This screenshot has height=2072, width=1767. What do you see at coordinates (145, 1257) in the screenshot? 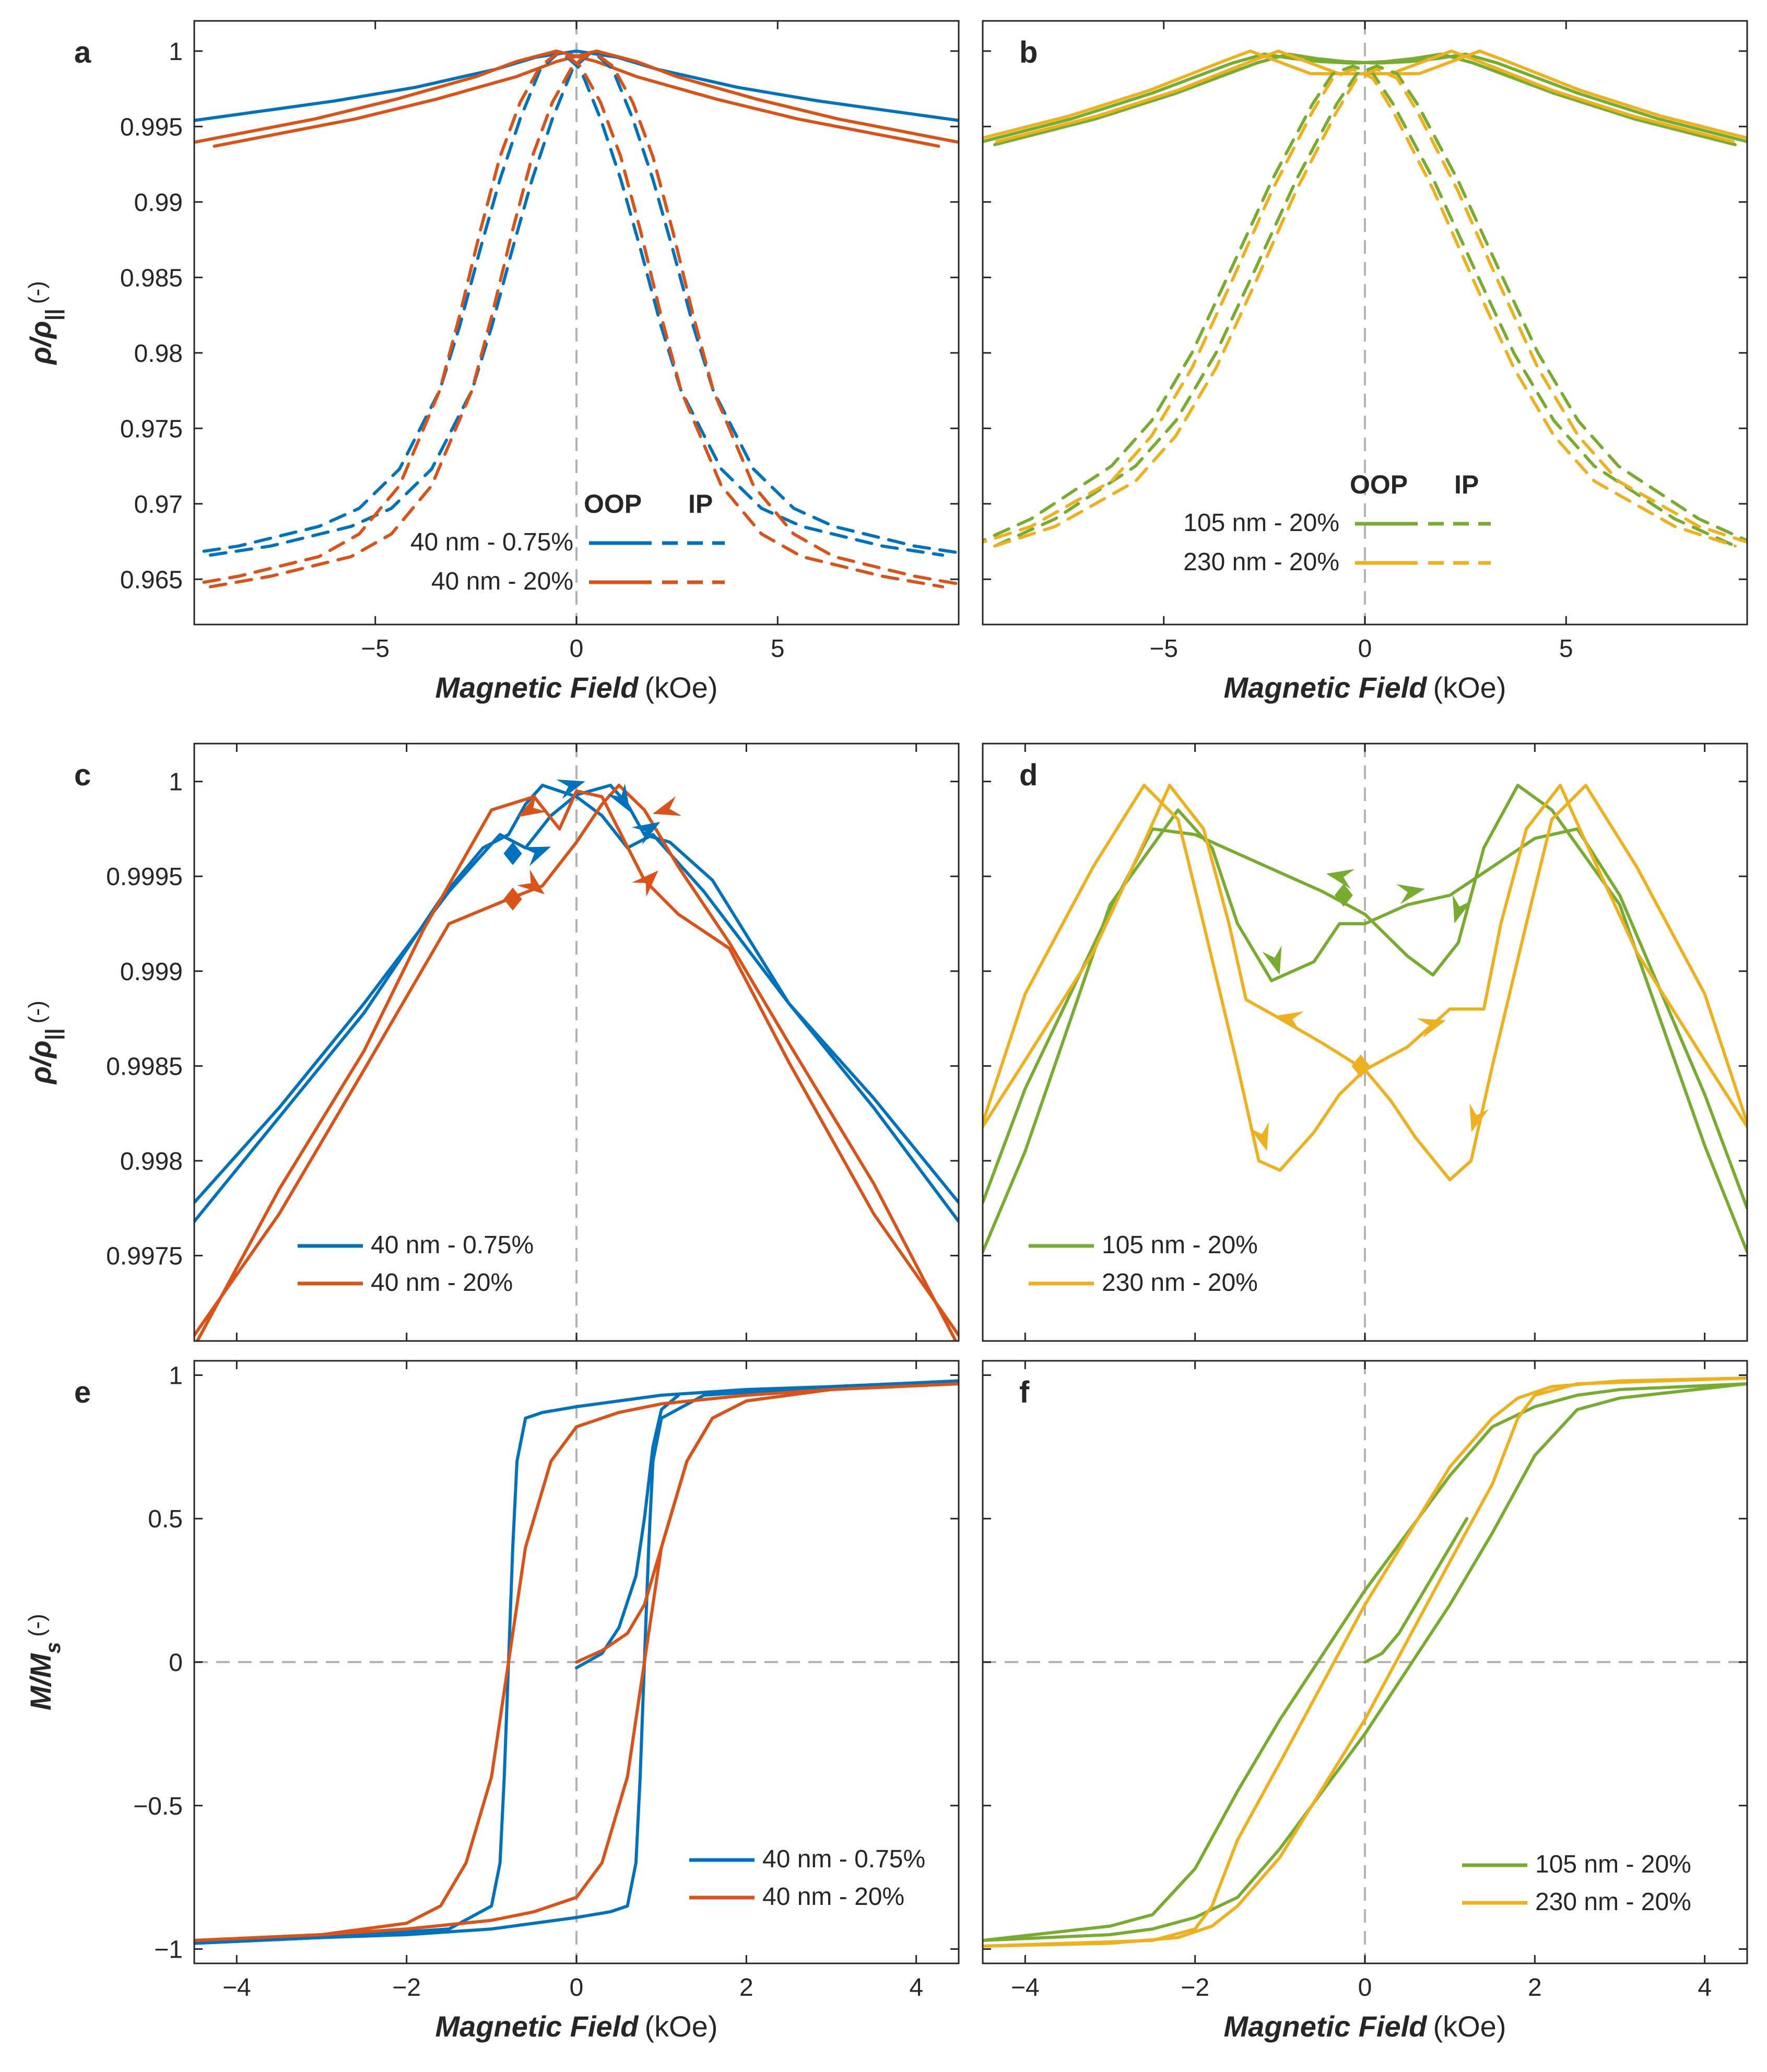
I see `y-tick-label: 0.9975` at bounding box center [145, 1257].